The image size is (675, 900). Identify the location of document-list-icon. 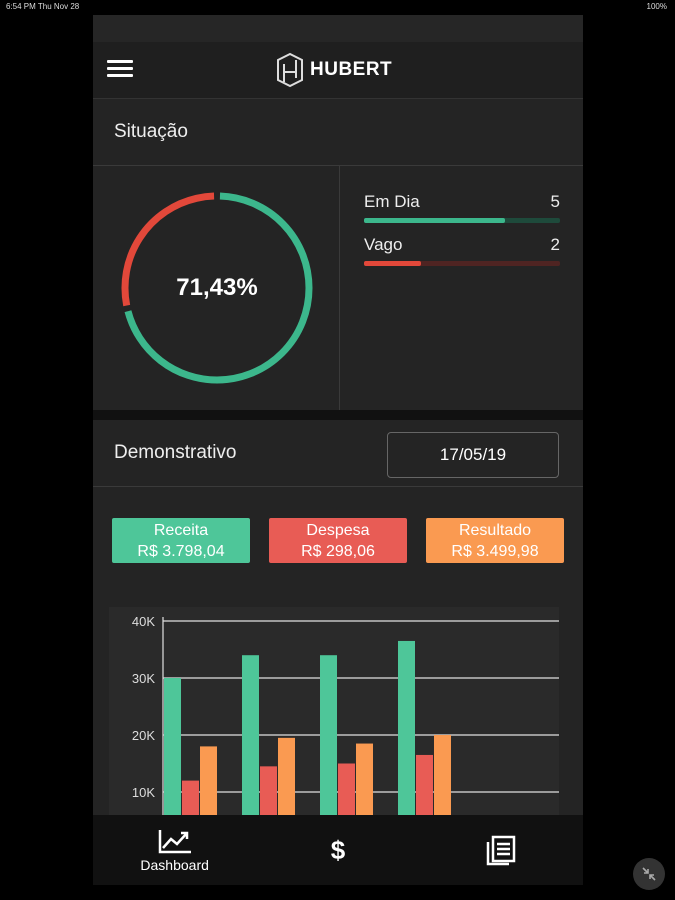
(501, 850).